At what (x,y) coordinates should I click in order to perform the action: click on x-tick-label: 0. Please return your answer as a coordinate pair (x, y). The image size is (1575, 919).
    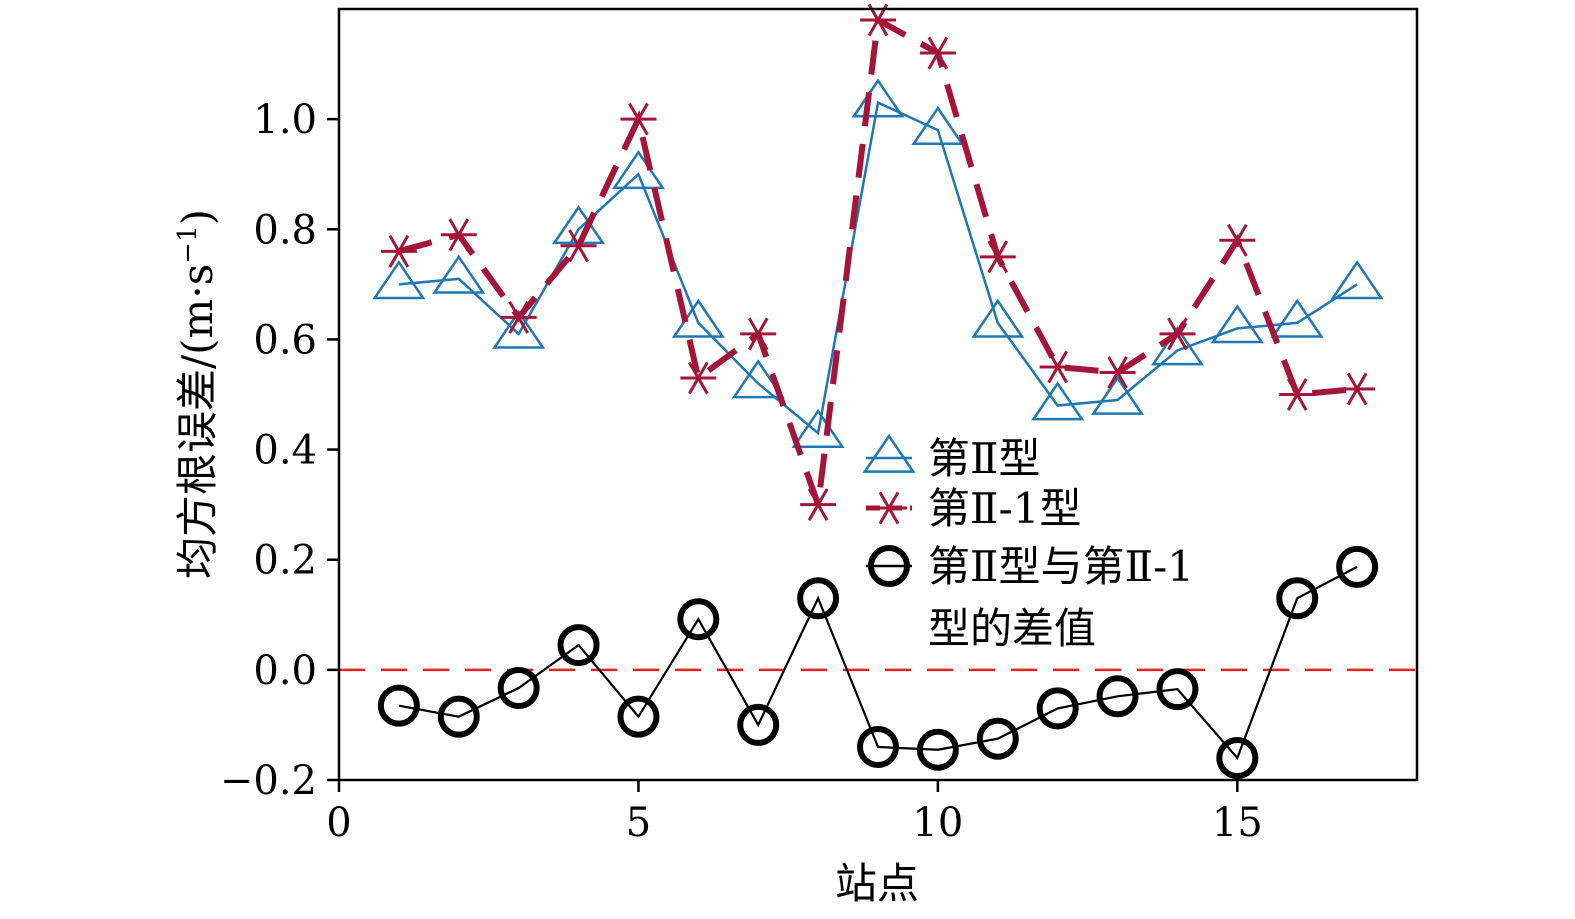
    Looking at the image, I should click on (338, 823).